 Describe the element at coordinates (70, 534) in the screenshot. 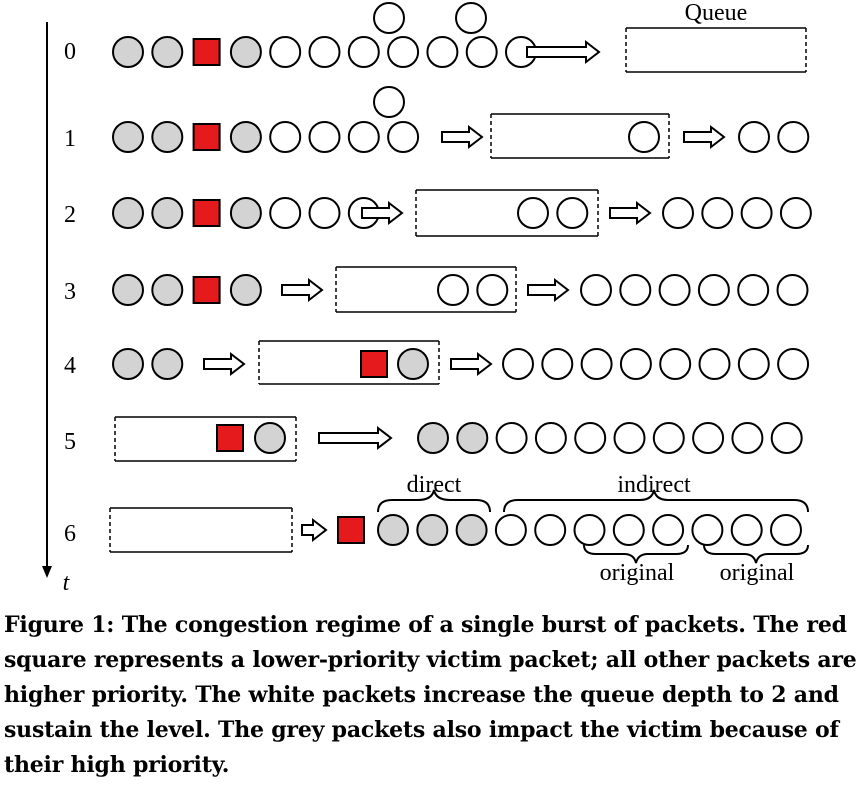

I see `row-label-6: 6` at that location.